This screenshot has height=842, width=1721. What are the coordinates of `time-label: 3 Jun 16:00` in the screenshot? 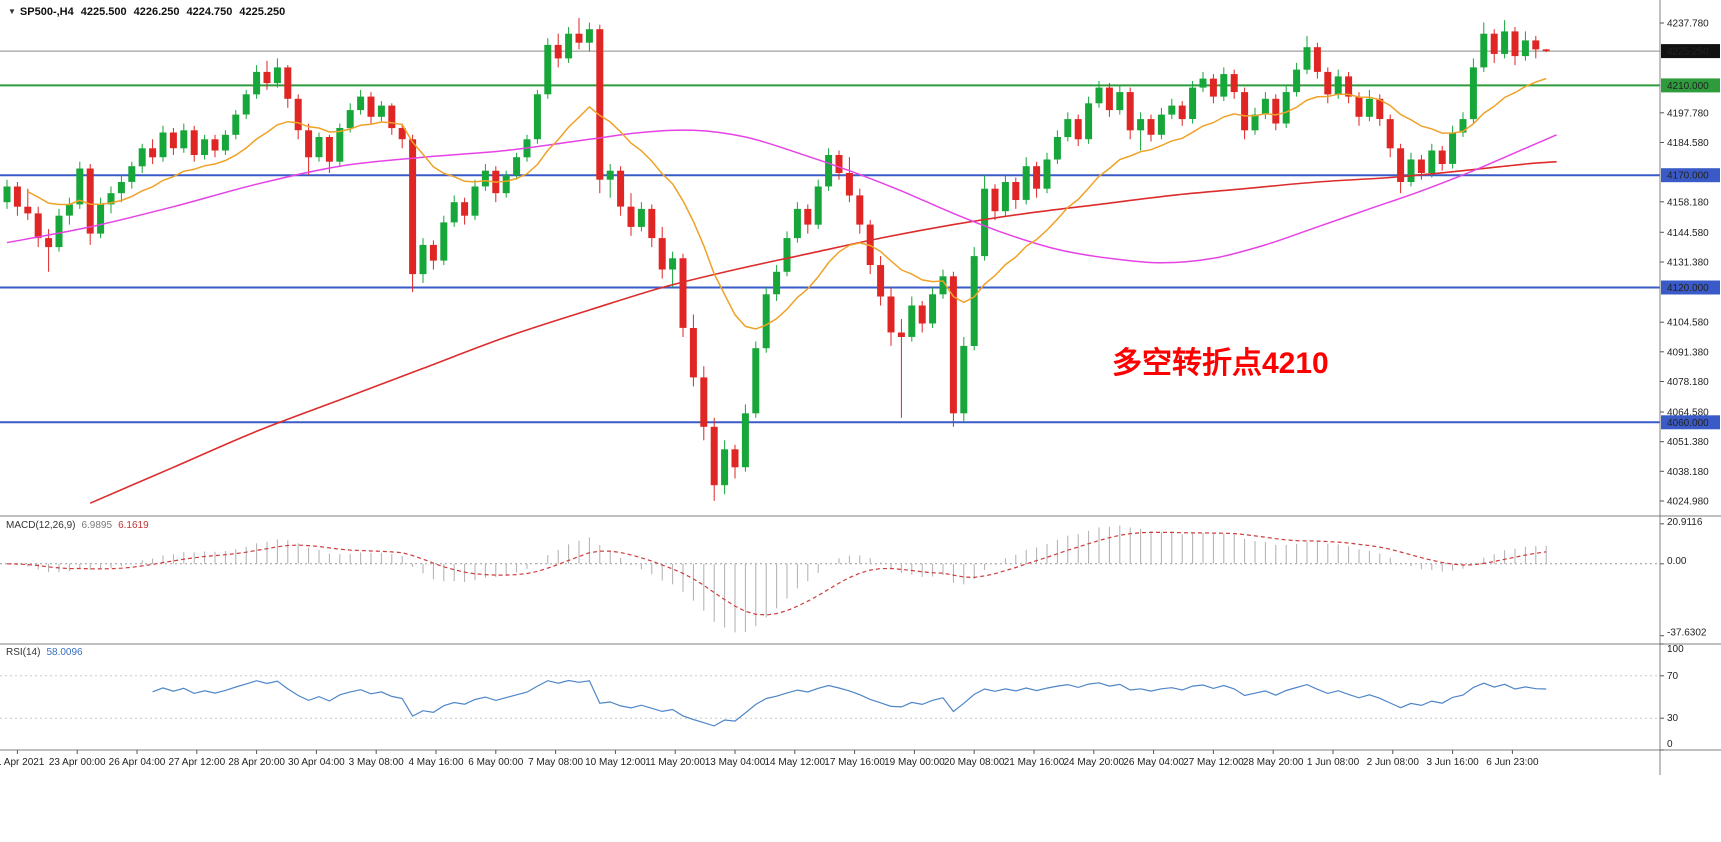 It's located at (1452, 762).